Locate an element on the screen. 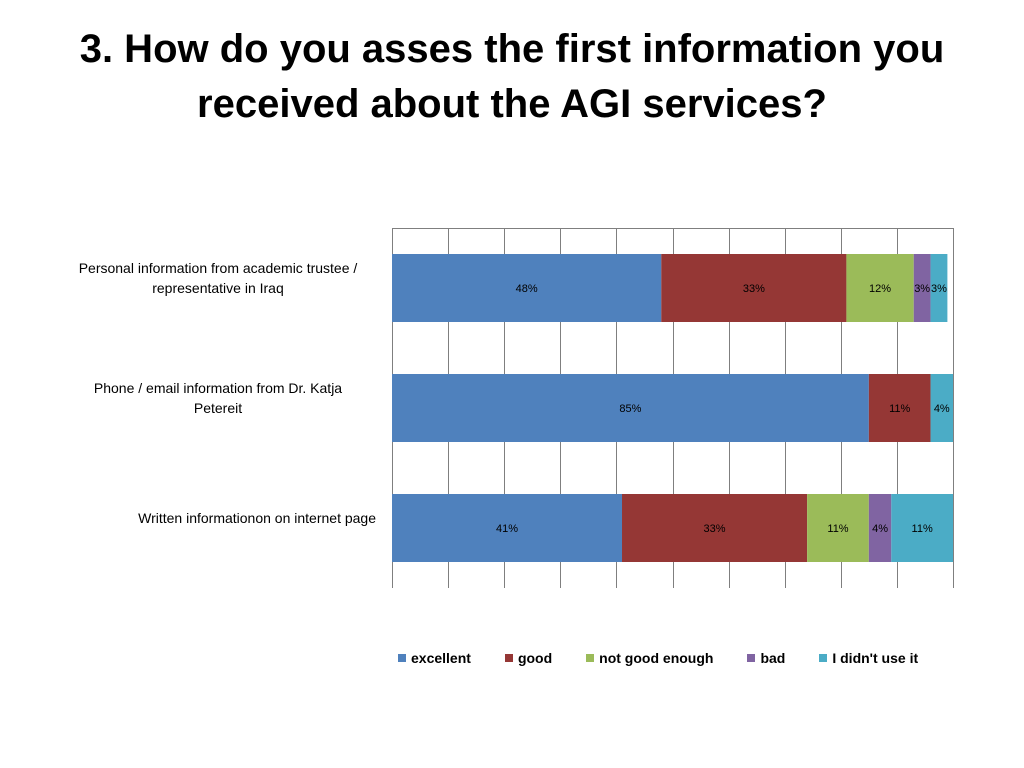 The image size is (1024, 768). data-label: 12% is located at coordinates (880, 289).